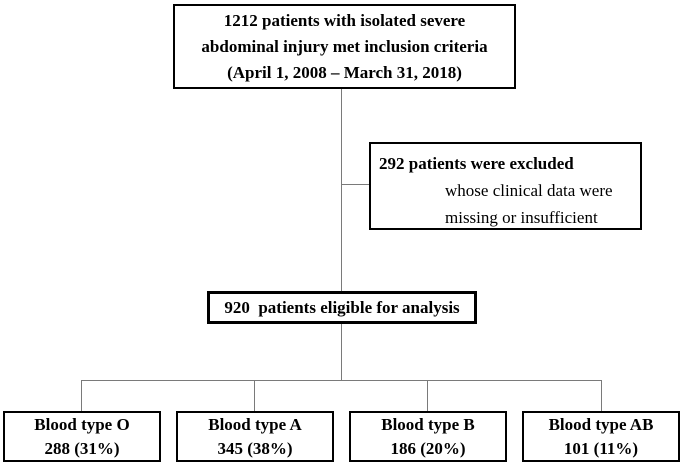 Image resolution: width=685 pixels, height=467 pixels. Describe the element at coordinates (355, 184) in the screenshot. I see `connector-to-excluded` at that location.